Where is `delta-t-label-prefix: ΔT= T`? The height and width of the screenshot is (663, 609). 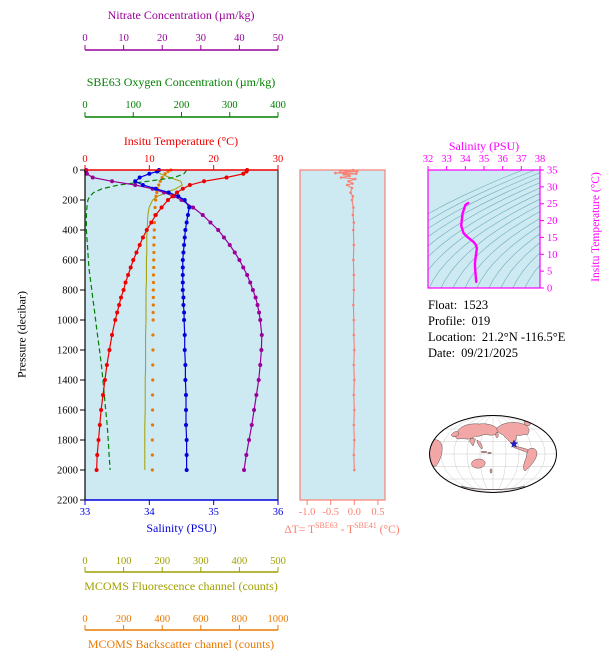 delta-t-label-prefix: ΔT= T is located at coordinates (300, 529).